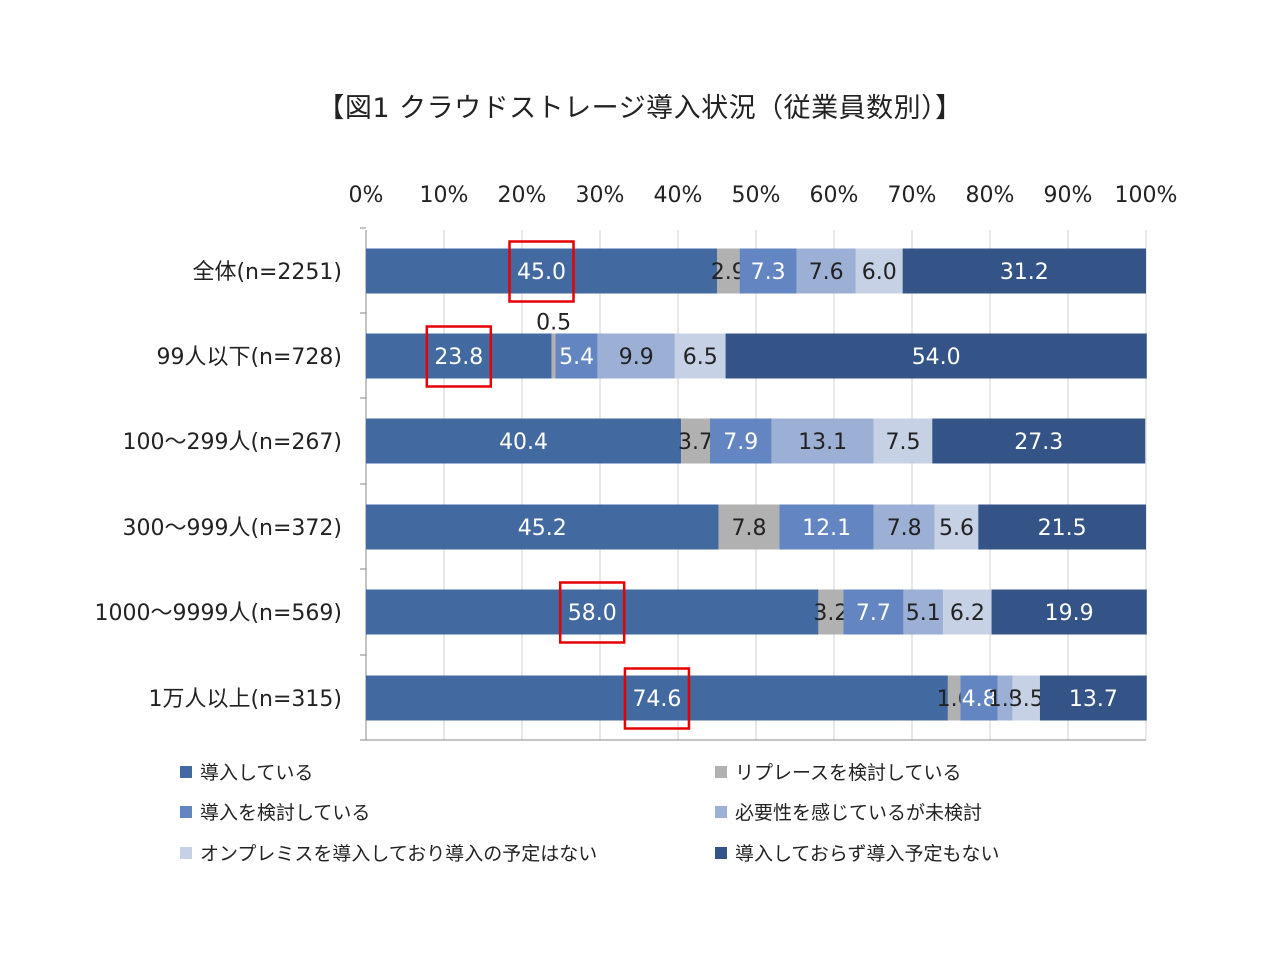  I want to click on x-tick-label: 50%, so click(756, 195).